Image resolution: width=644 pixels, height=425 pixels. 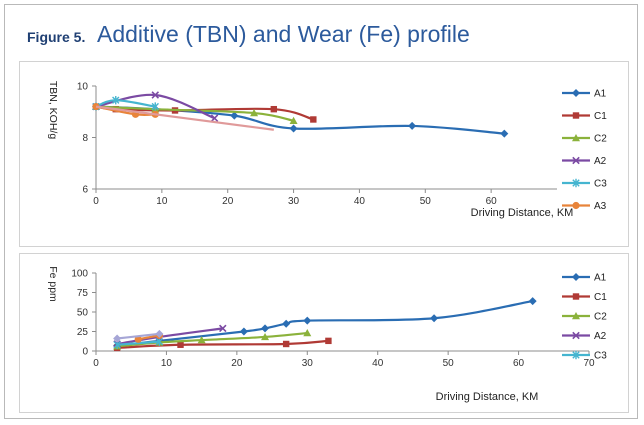 I want to click on tbn-x-tick-label: 60, so click(x=492, y=201).